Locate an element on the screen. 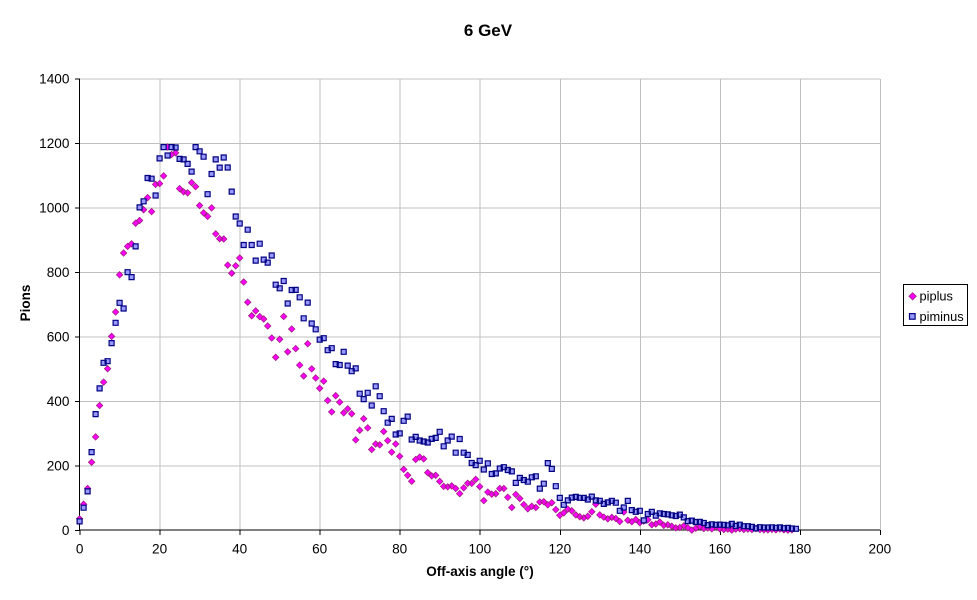 The image size is (977, 600). svg-text: 120 is located at coordinates (559, 549).